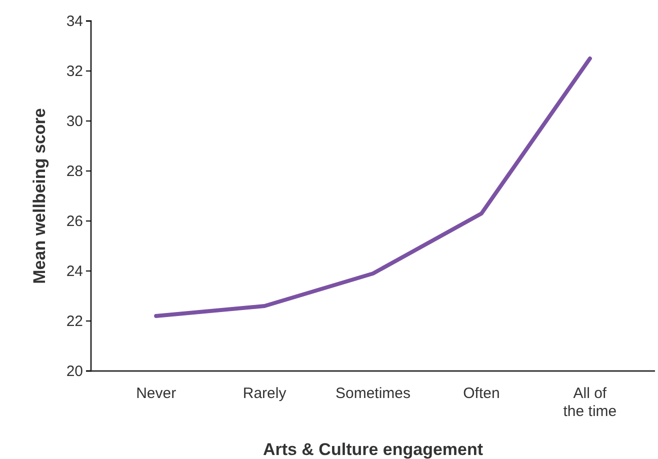 Image resolution: width=658 pixels, height=459 pixels. Describe the element at coordinates (481, 393) in the screenshot. I see `x-tick-label: Often` at that location.